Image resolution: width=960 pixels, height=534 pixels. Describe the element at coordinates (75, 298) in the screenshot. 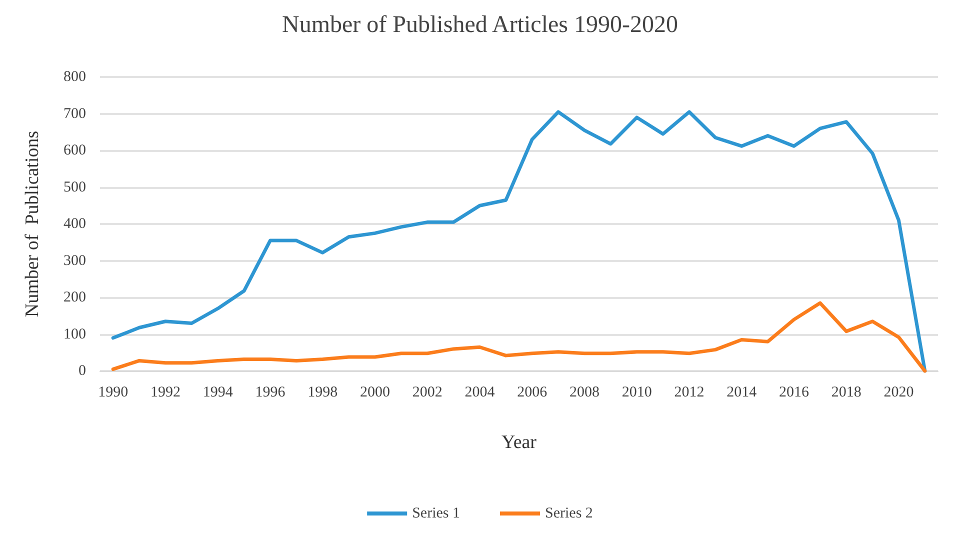

I see `y-tick-label: 200` at that location.